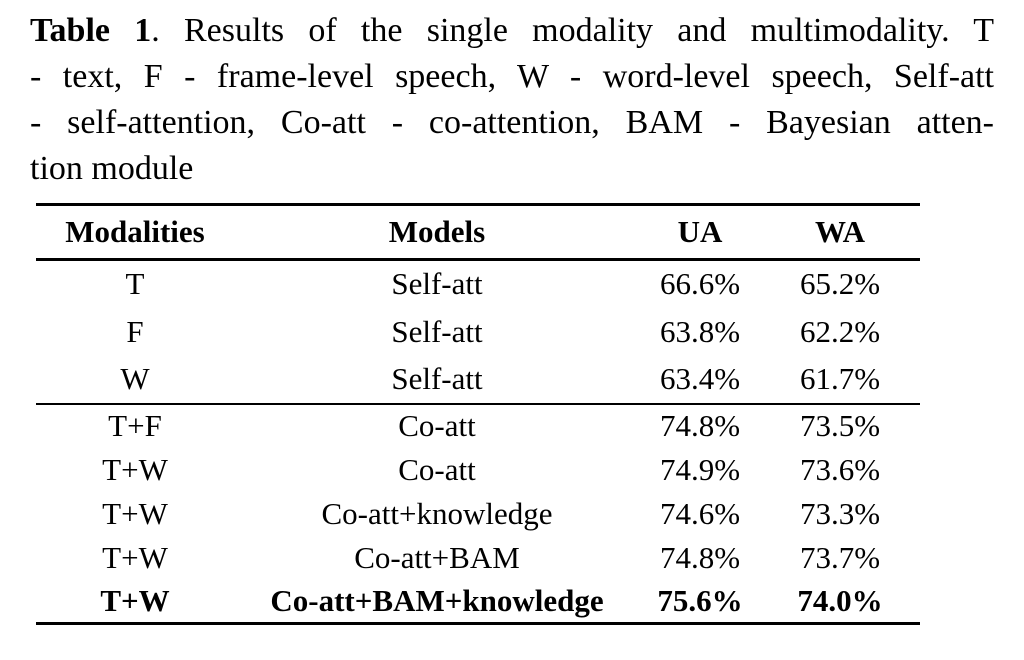 This screenshot has height=660, width=1024. I want to click on model-cell: Co-att+BAM, so click(437, 557).